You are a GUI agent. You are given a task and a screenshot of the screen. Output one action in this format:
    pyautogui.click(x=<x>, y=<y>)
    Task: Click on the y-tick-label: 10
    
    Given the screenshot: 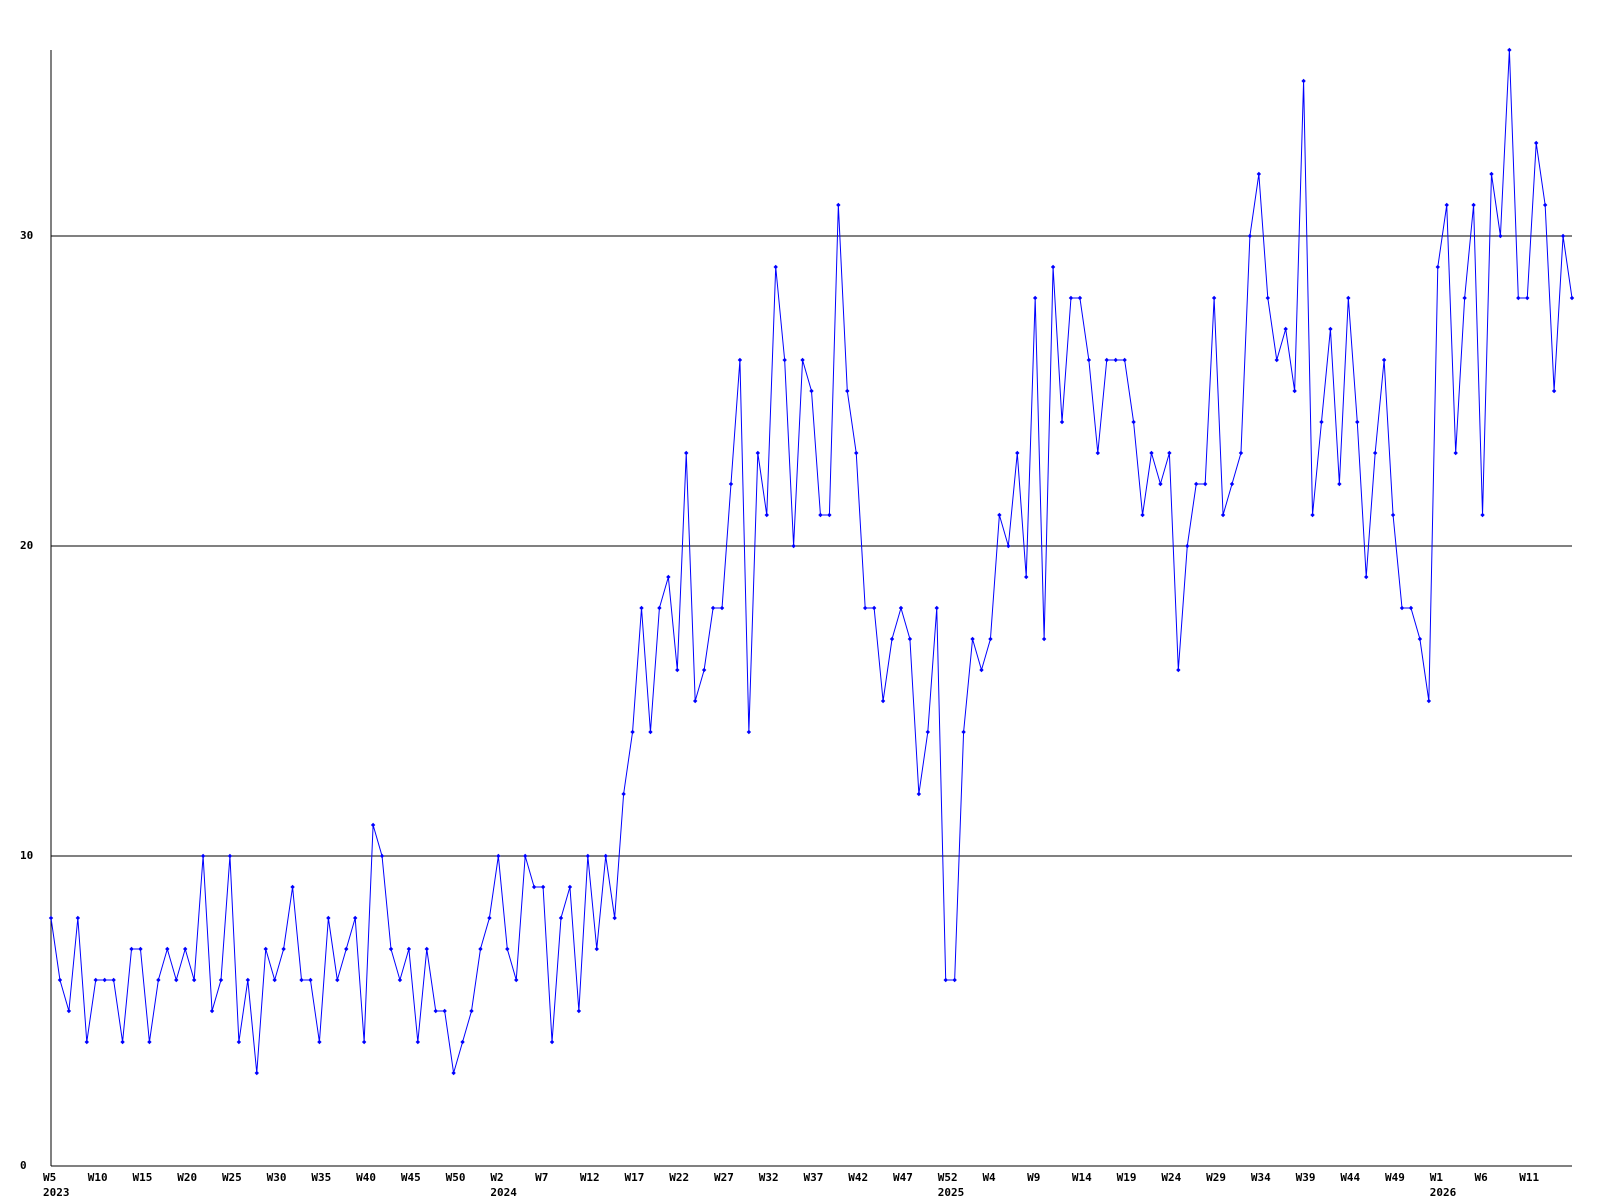 What is the action you would take?
    pyautogui.click(x=26, y=855)
    